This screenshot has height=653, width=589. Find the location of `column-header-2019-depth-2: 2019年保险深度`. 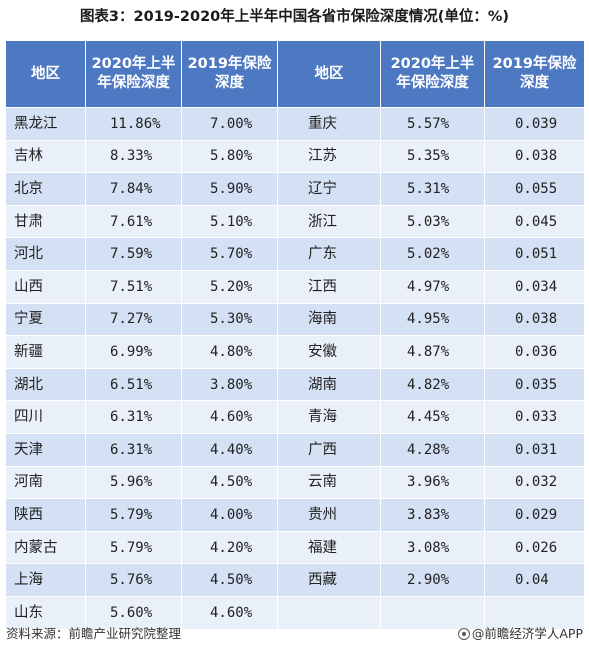

column-header-2019-depth-2: 2019年保险深度 is located at coordinates (534, 74).